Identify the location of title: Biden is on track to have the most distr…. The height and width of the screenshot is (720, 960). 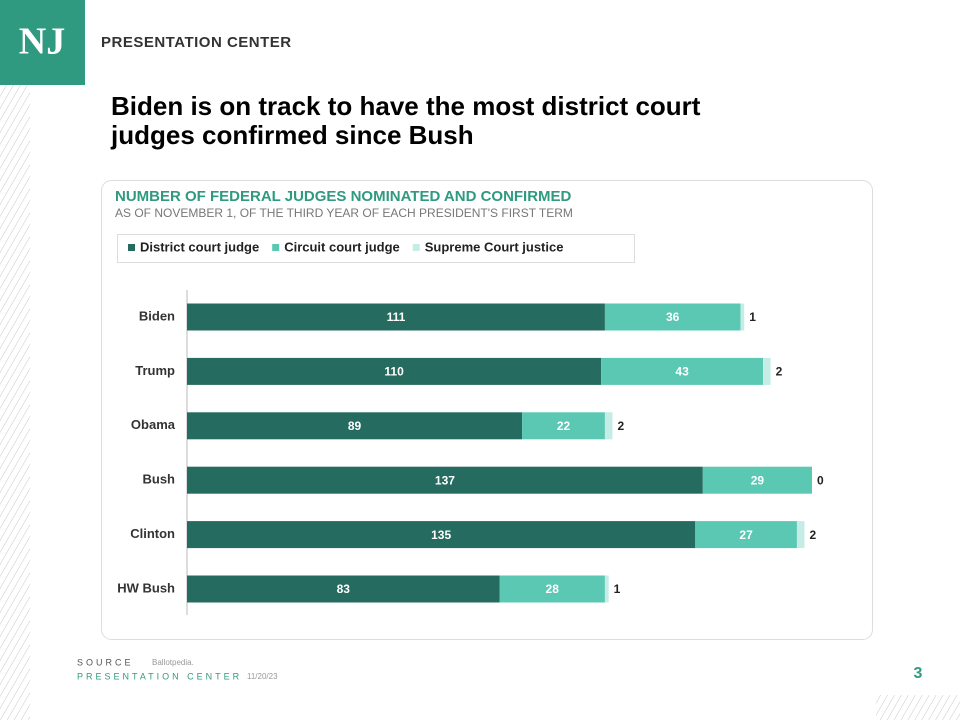
(406, 106).